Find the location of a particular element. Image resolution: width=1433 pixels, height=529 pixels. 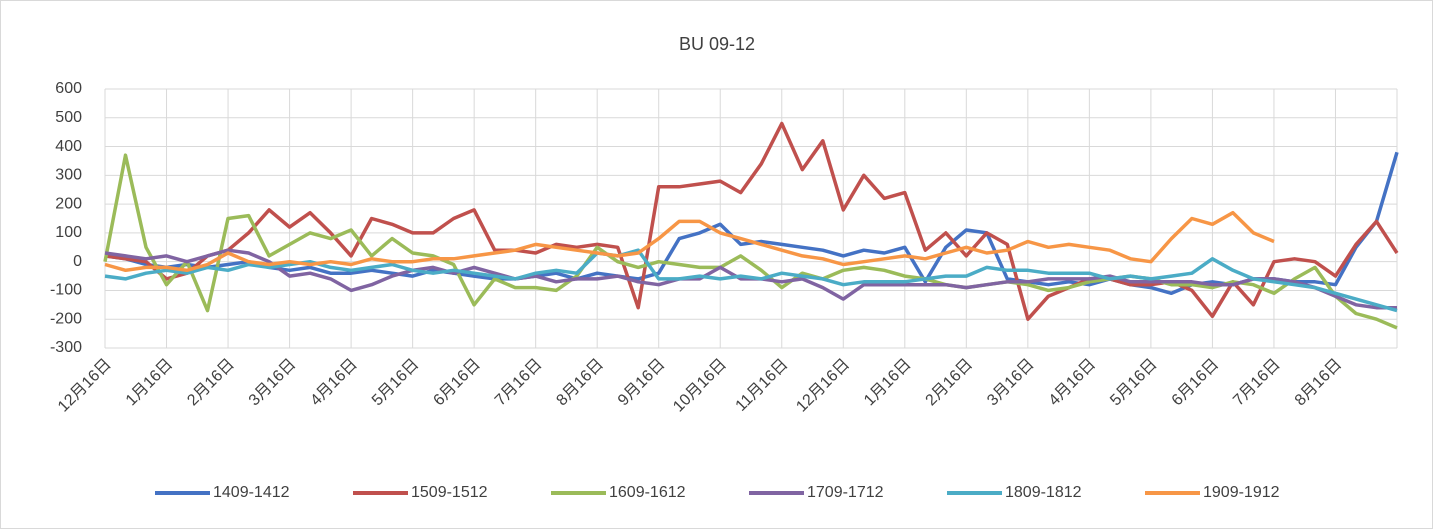

y-tick-label: -300 is located at coordinates (66, 347).